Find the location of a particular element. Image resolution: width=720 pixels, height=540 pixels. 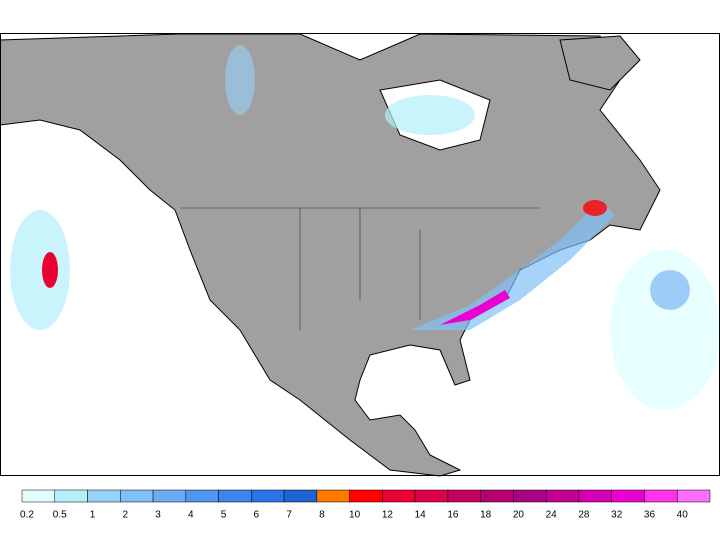

legend-label: 4 is located at coordinates (191, 515).